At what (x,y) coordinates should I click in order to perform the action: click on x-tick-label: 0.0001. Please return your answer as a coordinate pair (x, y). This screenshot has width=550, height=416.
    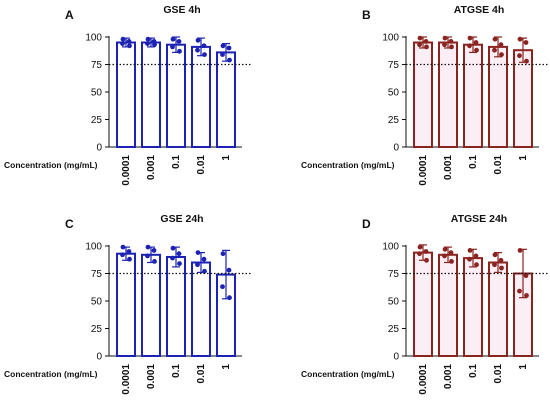
    Looking at the image, I should click on (423, 170).